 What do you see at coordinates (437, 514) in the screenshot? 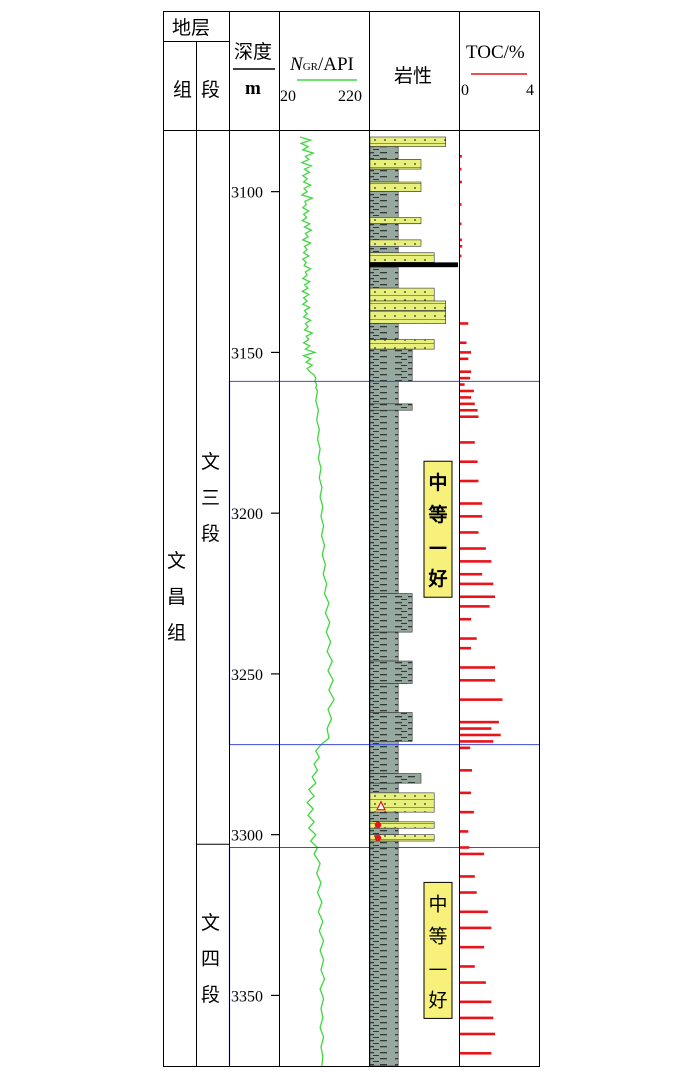
I see `evaluation-label-char: 等` at bounding box center [437, 514].